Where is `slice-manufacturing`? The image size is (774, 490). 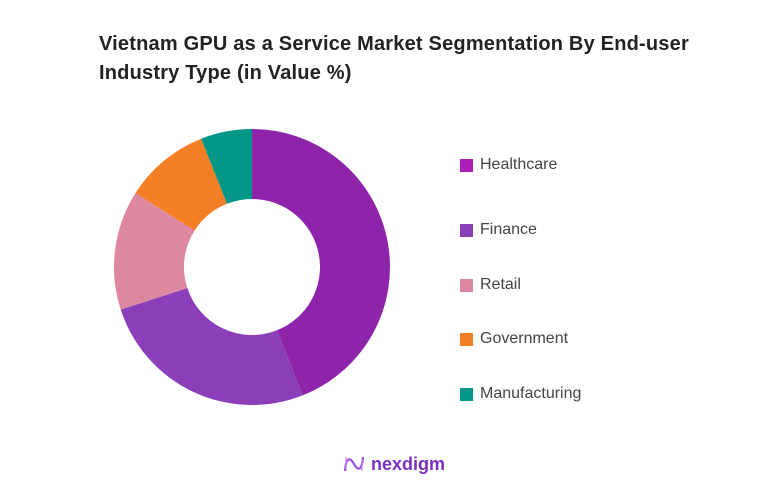
slice-manufacturing is located at coordinates (226, 166).